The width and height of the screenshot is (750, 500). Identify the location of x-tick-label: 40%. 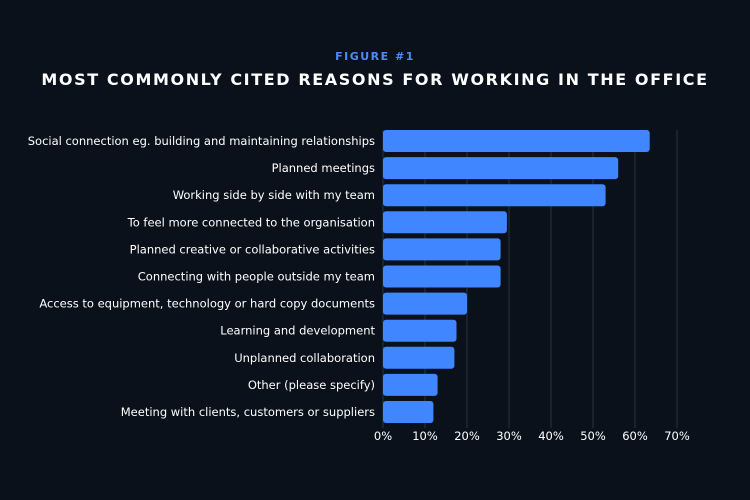
(551, 436).